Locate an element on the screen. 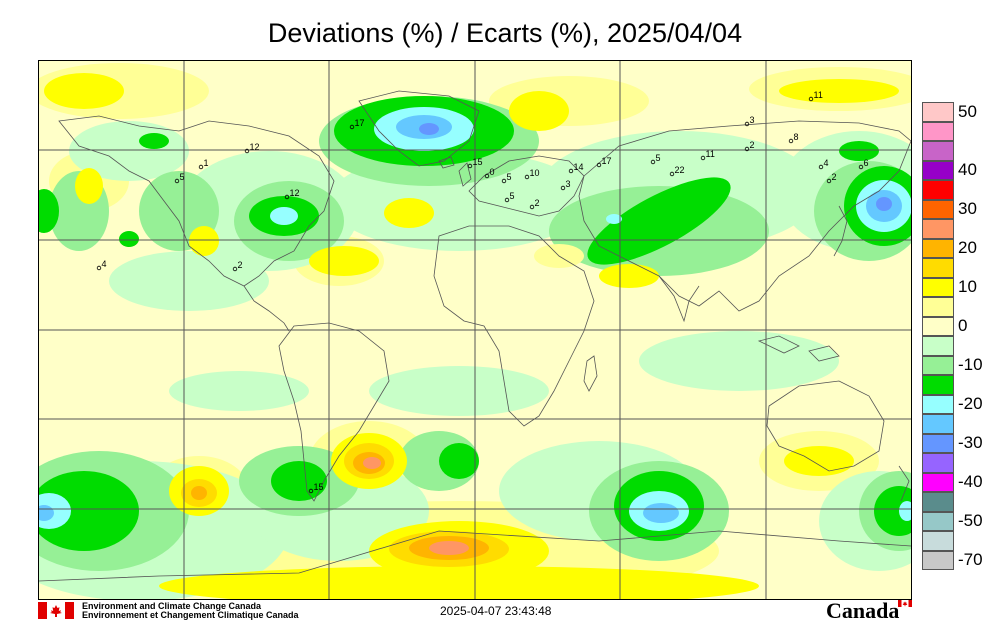 The width and height of the screenshot is (1000, 625). legend-label: 40 is located at coordinates (967, 170).